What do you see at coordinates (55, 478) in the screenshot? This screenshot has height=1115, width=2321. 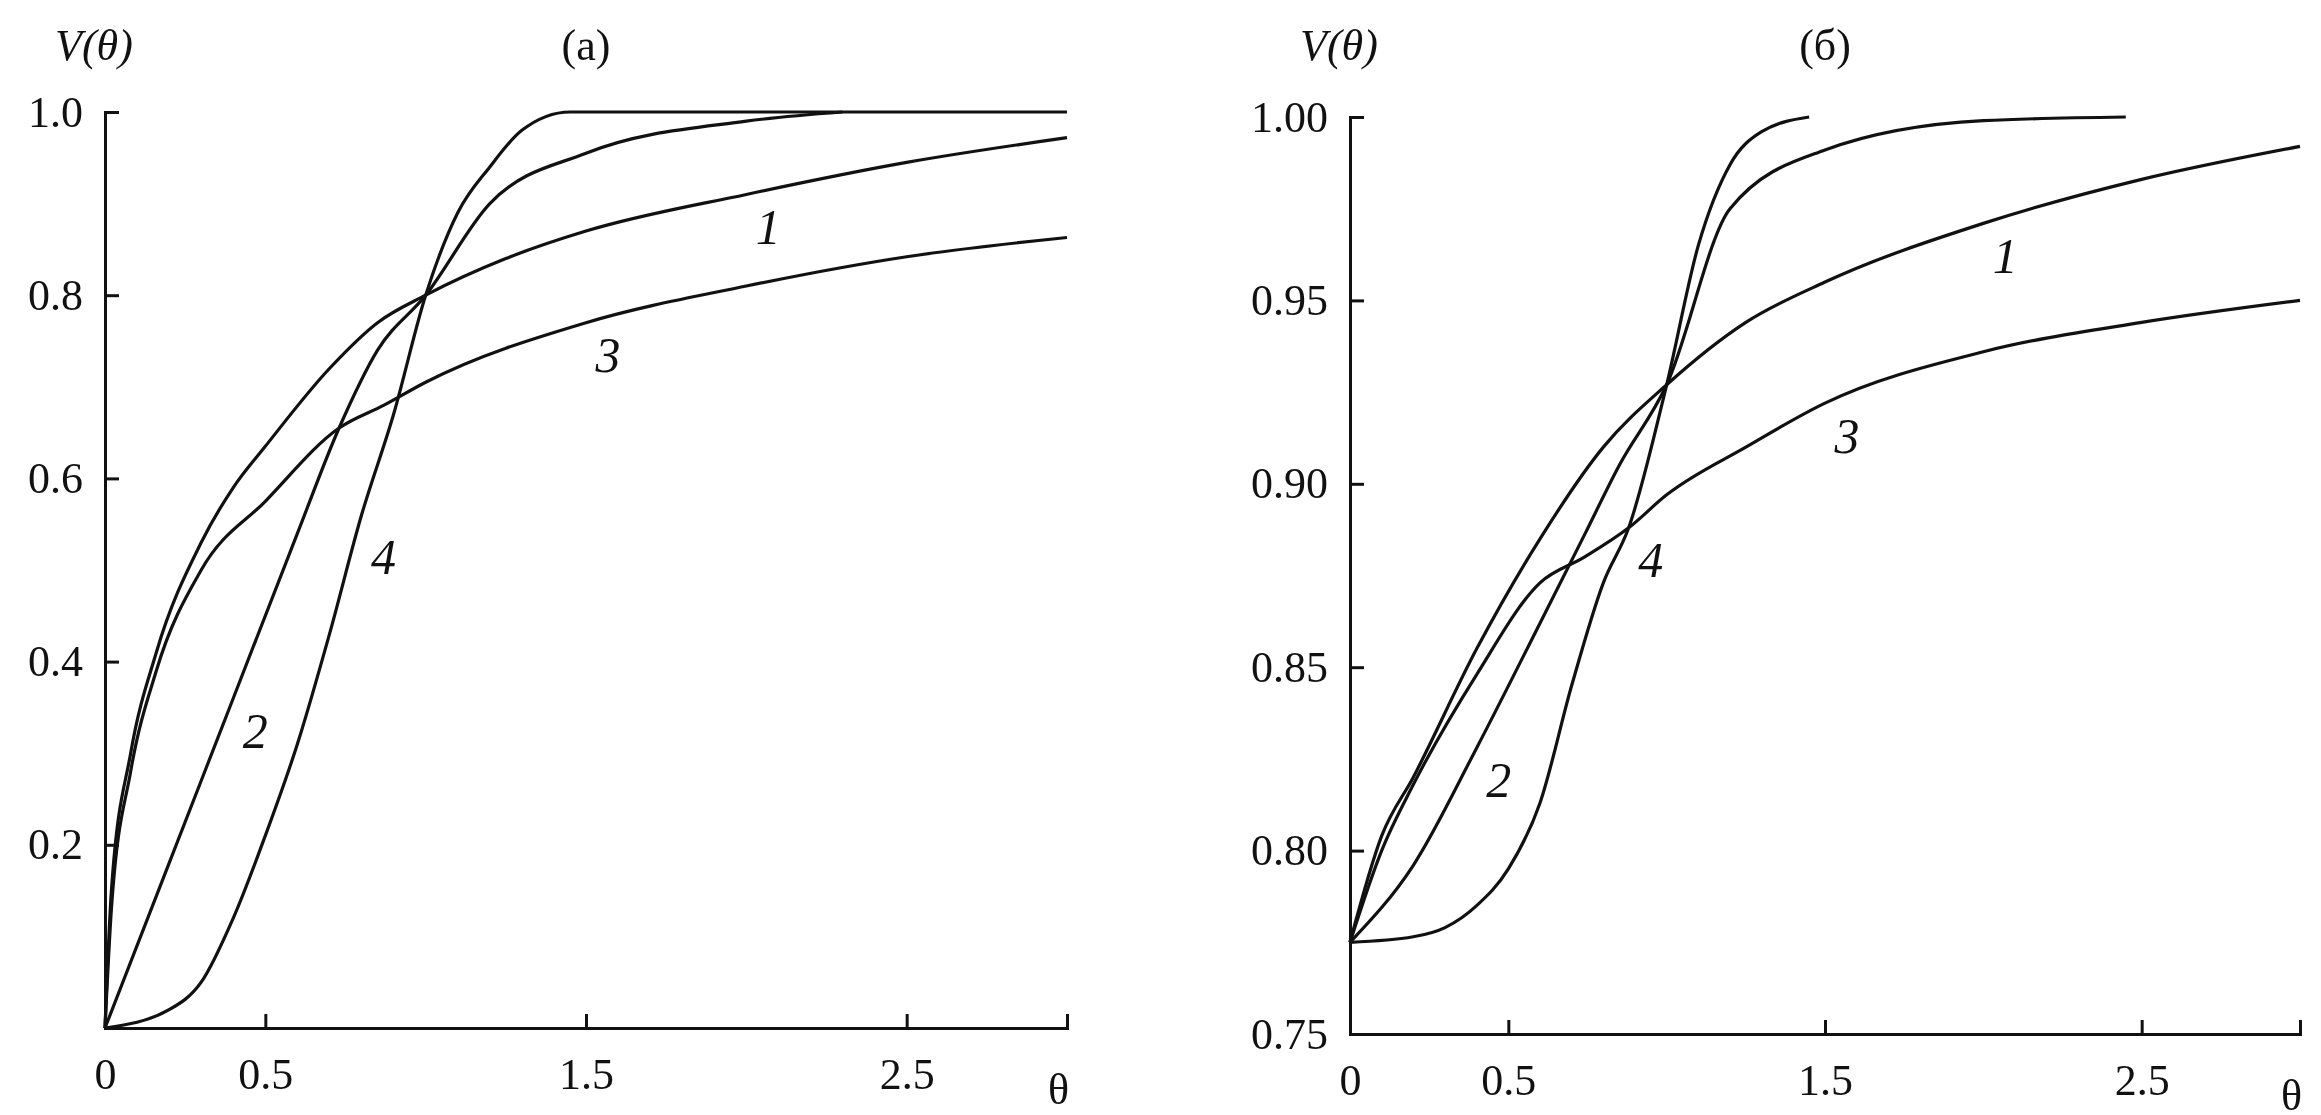 I see `y-tick-label: 0.6` at bounding box center [55, 478].